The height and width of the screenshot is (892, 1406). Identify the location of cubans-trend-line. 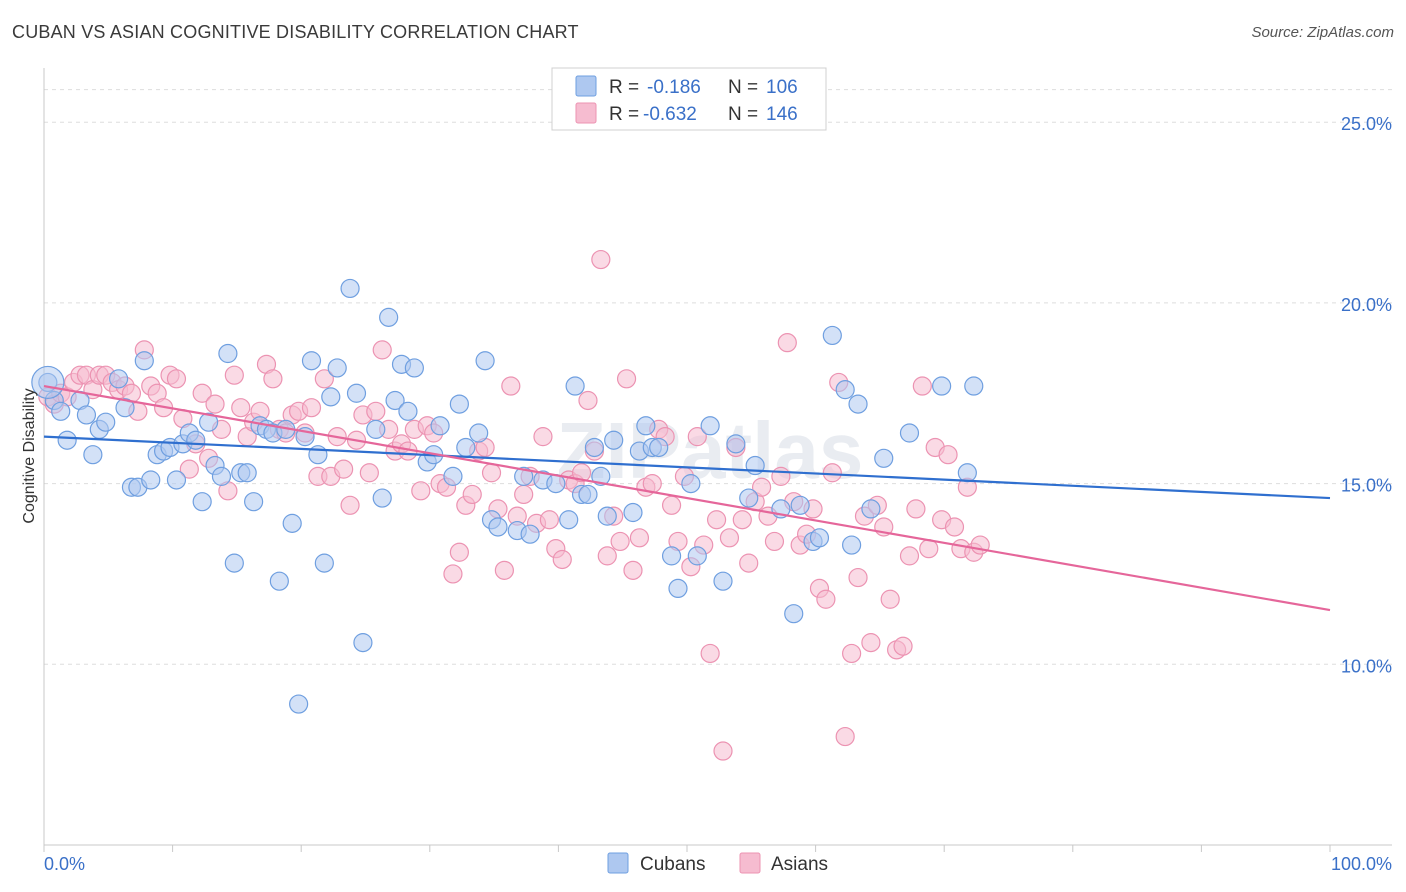
(687, 467).